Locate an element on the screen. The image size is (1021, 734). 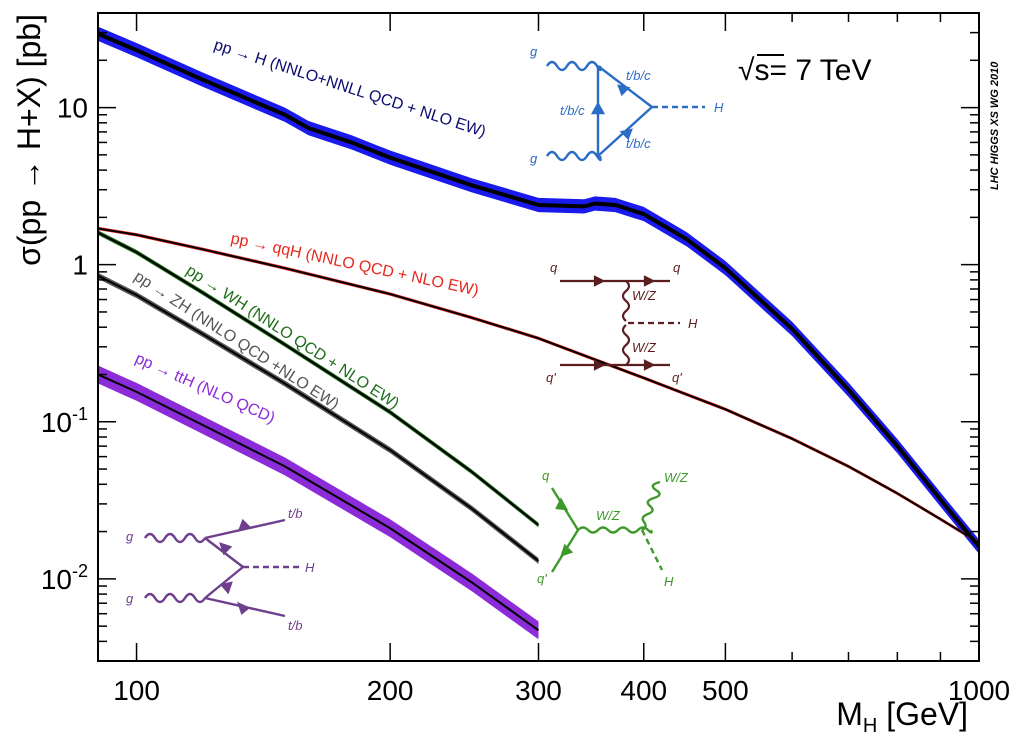
tth-diagram is located at coordinates (221, 568).